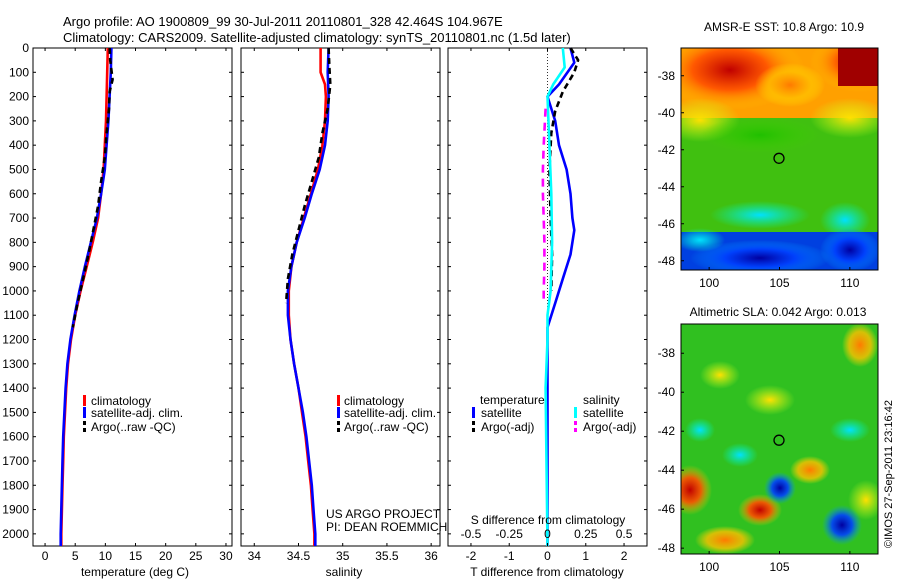  Describe the element at coordinates (383, 514) in the screenshot. I see `project-credit: US ARGO PROJECT` at that location.